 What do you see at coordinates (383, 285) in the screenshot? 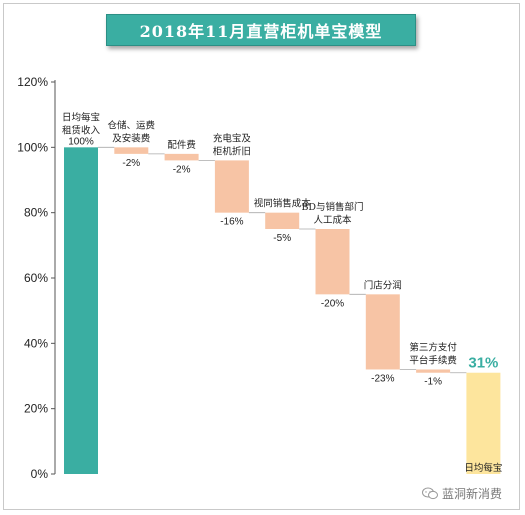
I see `category-label: 门店分润` at bounding box center [383, 285].